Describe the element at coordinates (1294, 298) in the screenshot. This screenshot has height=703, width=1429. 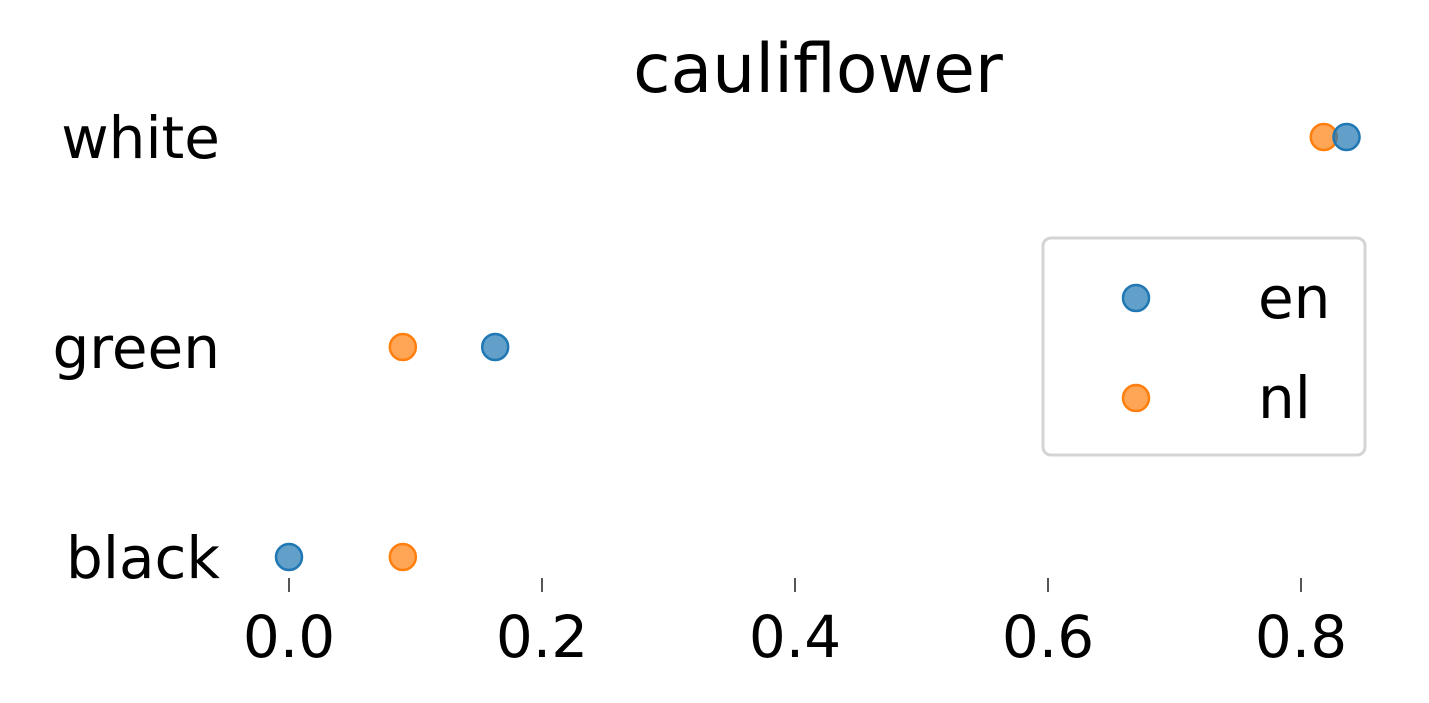
I see `legend-label-en: en` at that location.